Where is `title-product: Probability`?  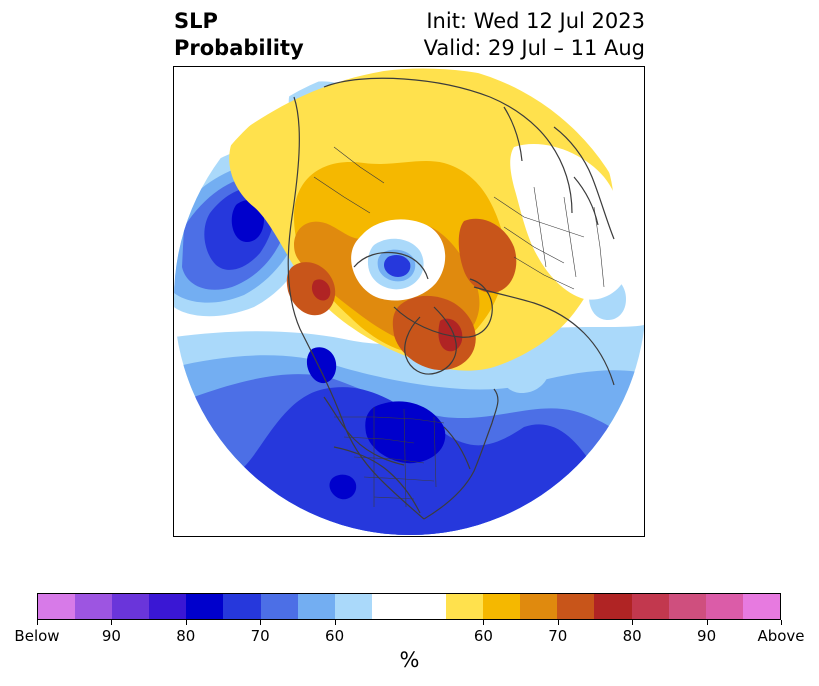
title-product: Probability is located at coordinates (239, 48).